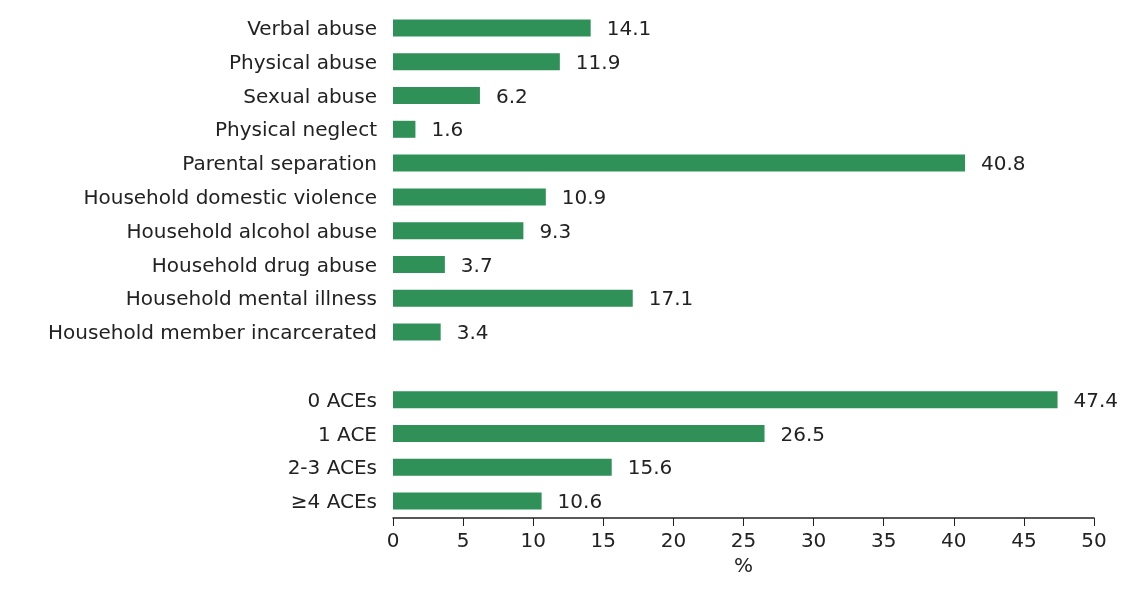 This screenshot has height=589, width=1122. Describe the element at coordinates (813, 540) in the screenshot. I see `x-tick-label: 30` at that location.